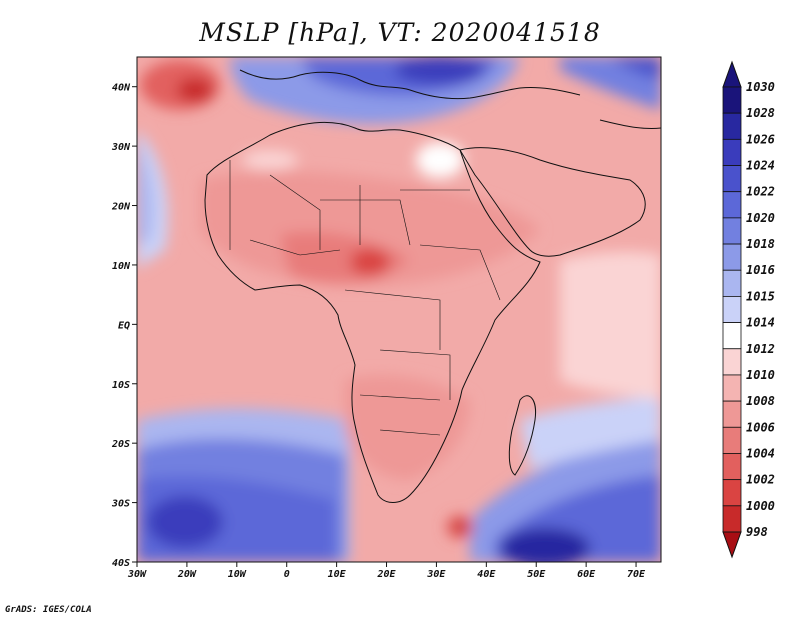 This screenshot has height=618, width=800. What do you see at coordinates (760, 427) in the screenshot?
I see `colorbar-label: 1006` at bounding box center [760, 427].